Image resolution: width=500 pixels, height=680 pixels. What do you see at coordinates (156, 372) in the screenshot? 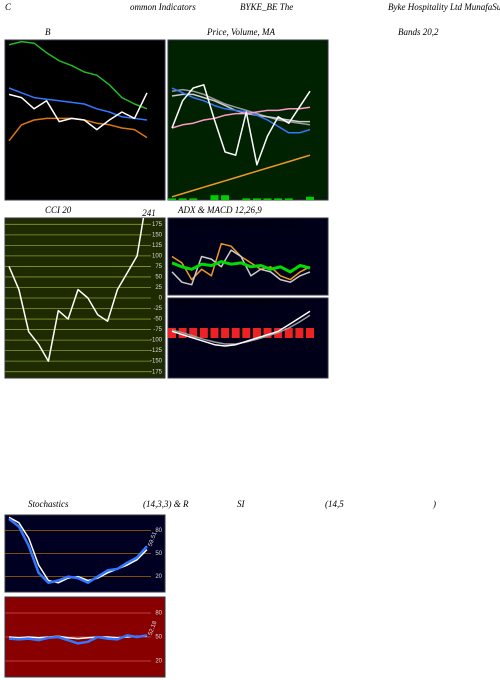
I see `y-tick-label: -175` at bounding box center [156, 372].